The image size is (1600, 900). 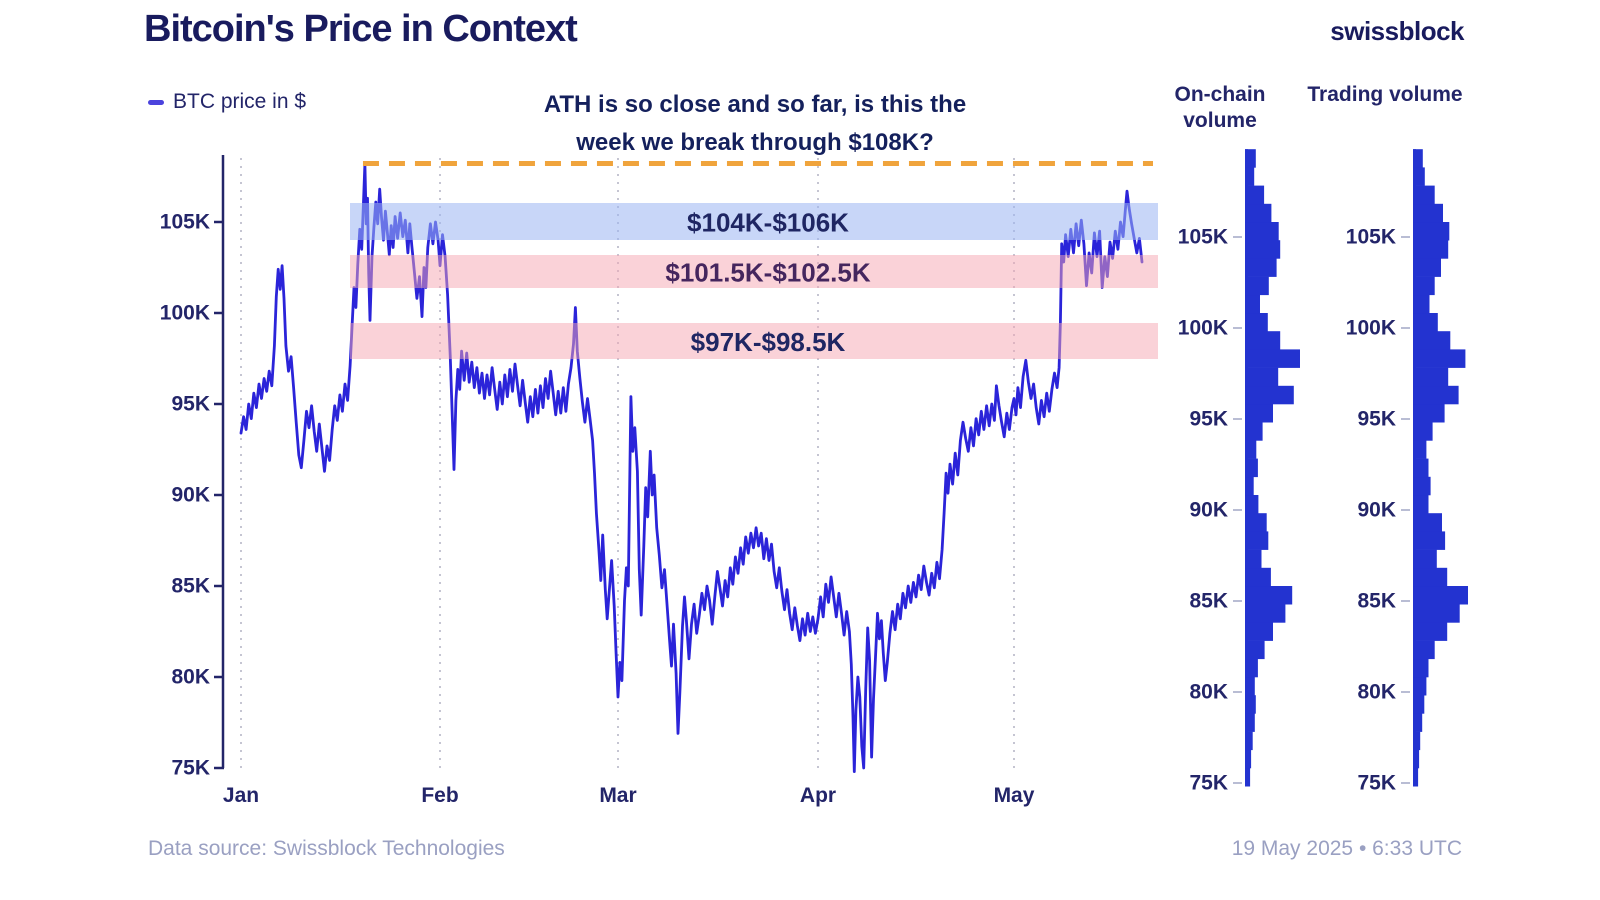 What do you see at coordinates (768, 223) in the screenshot?
I see `price-band-label: $104K-$106K` at bounding box center [768, 223].